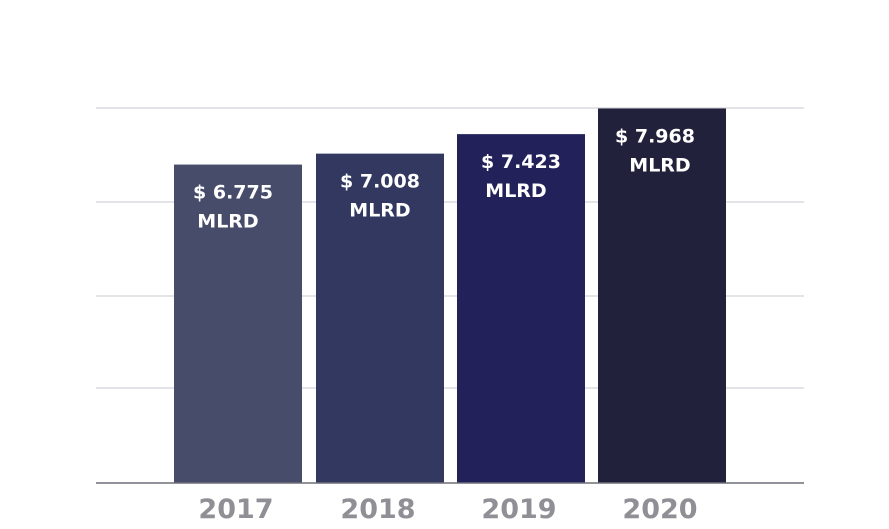 The image size is (889, 529). What do you see at coordinates (380, 318) in the screenshot?
I see `bar-2018` at bounding box center [380, 318].